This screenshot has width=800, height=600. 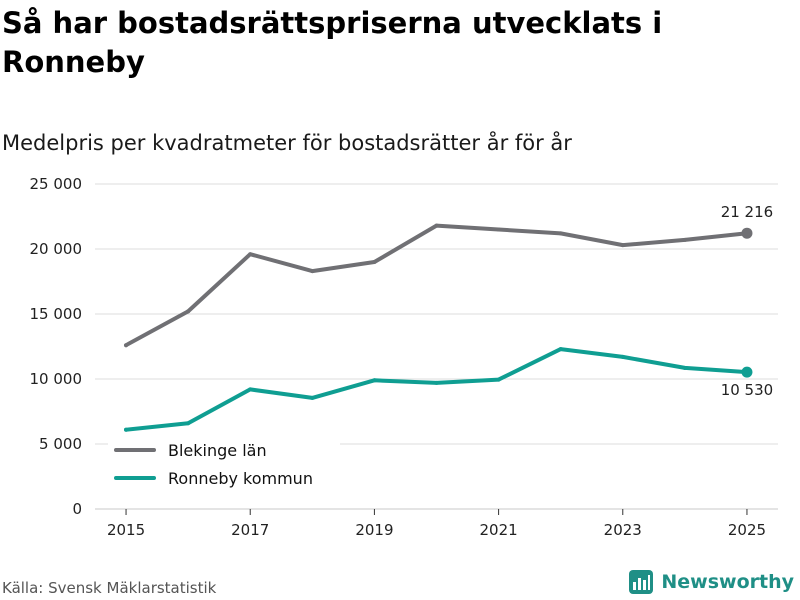 I want to click on legend: Blekinge län Ronneby kommun, so click(x=224, y=465).